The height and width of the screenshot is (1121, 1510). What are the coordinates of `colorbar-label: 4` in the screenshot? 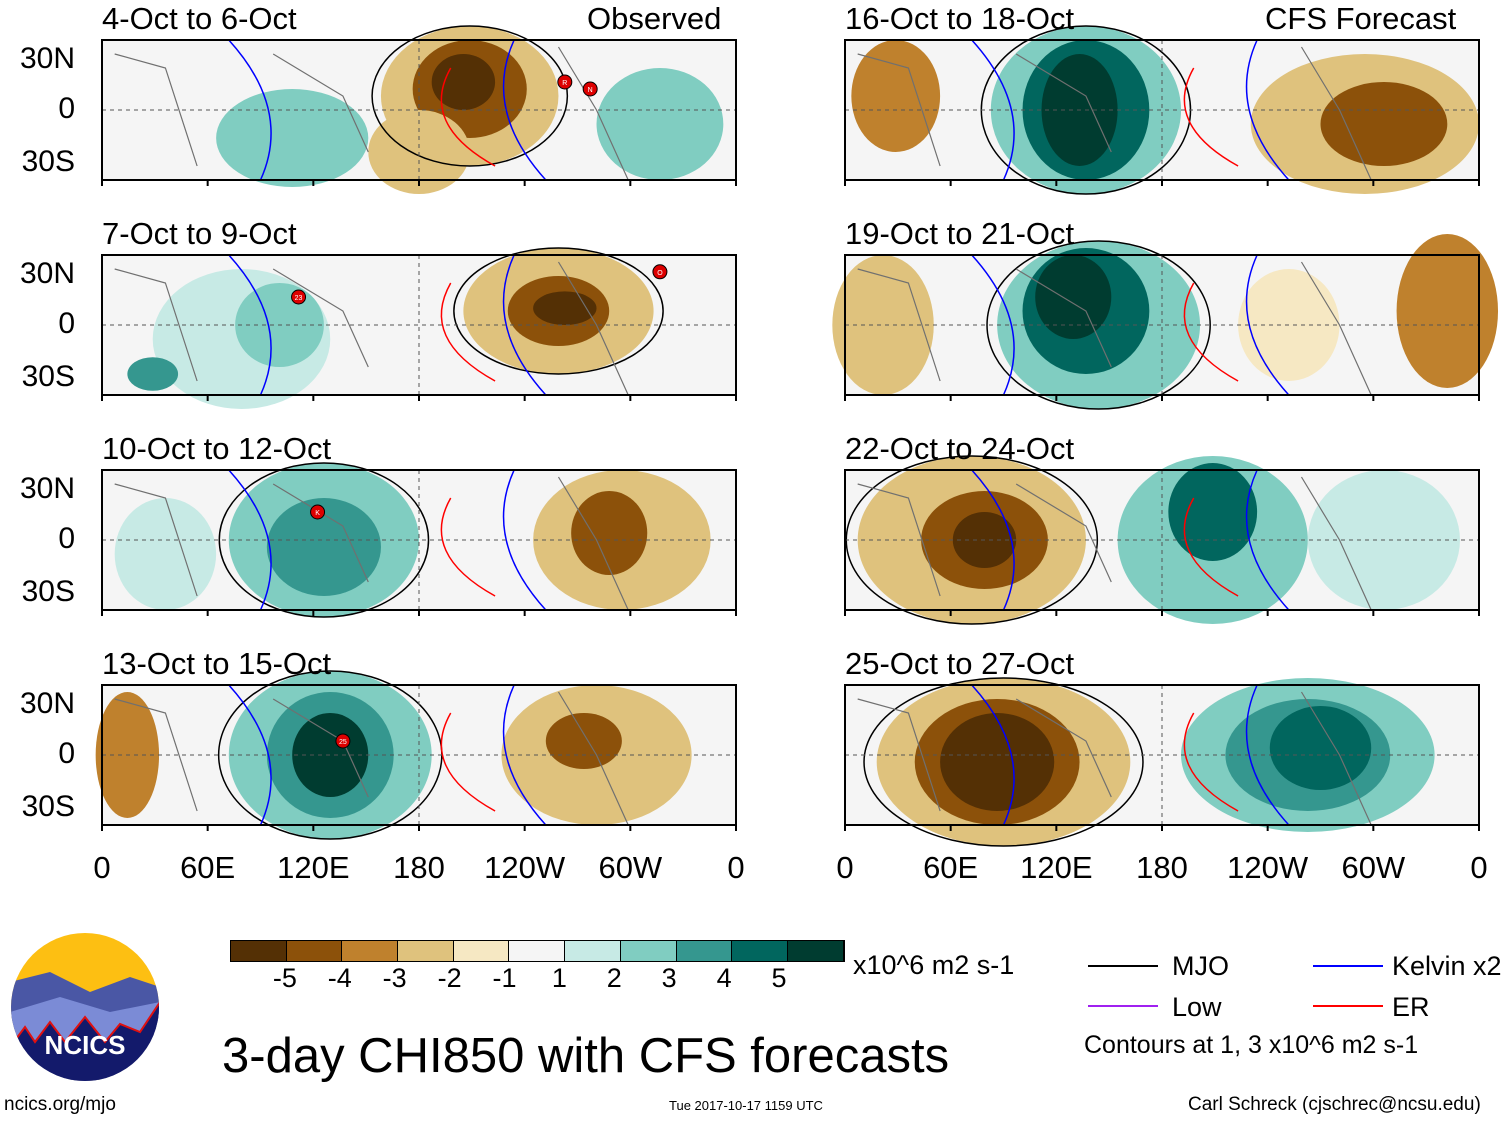 It's located at (724, 978).